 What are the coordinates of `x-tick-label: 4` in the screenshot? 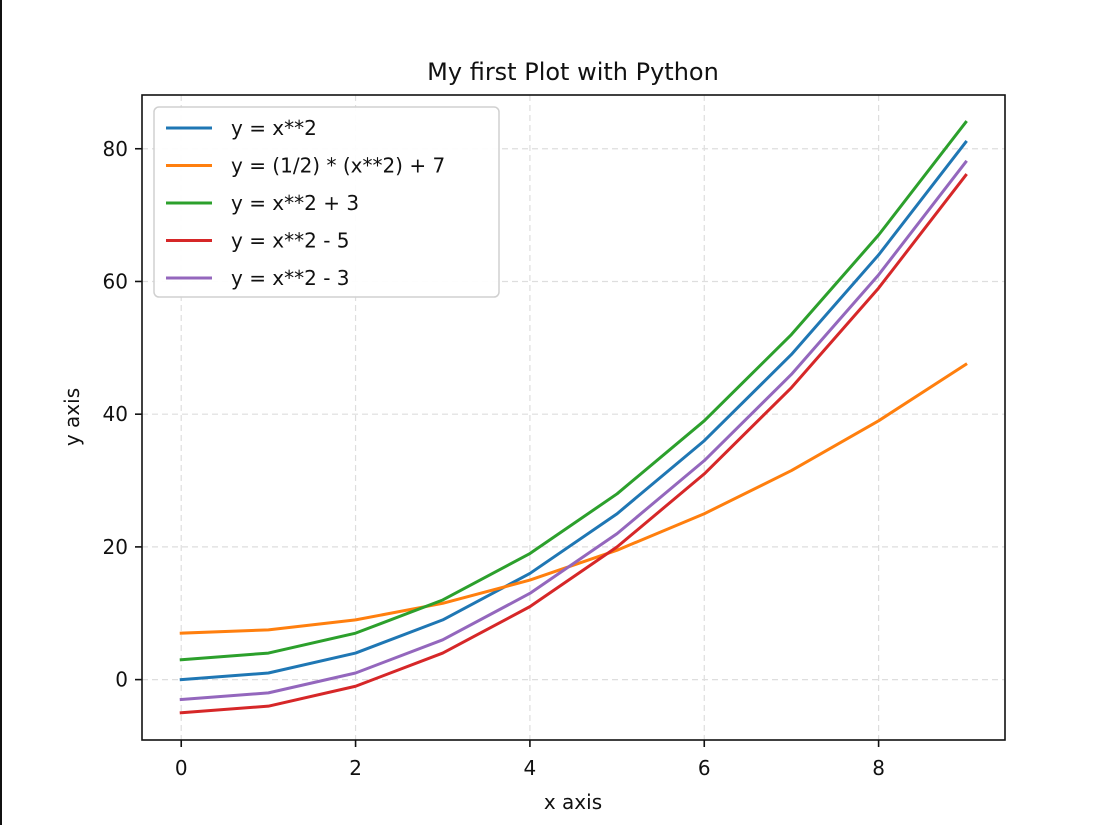 It's located at (530, 768).